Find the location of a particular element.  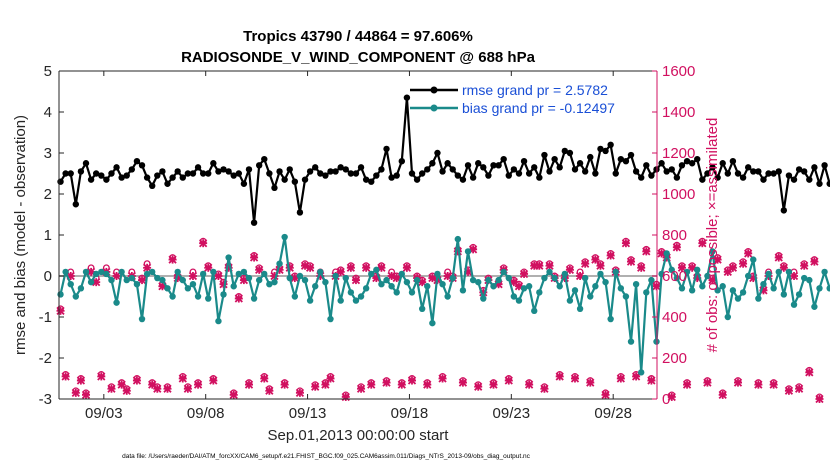

x-tick-label: 09/13 is located at coordinates (308, 413).